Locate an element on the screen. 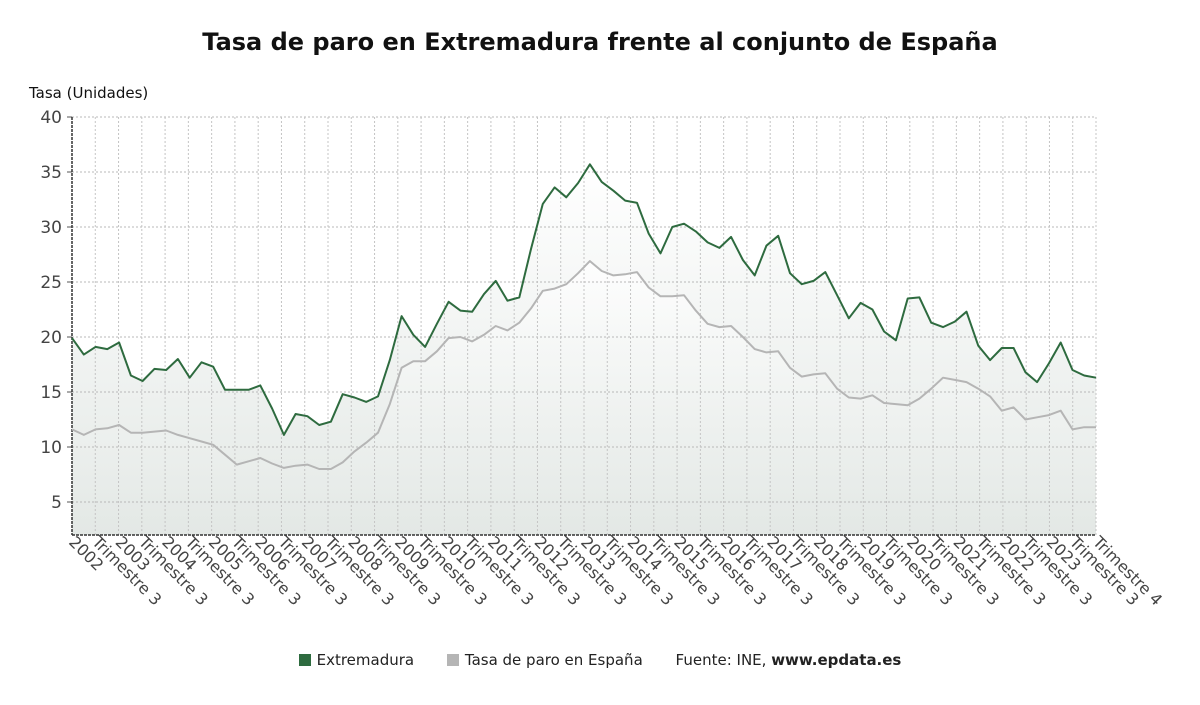  y-tick-label-40: 40 is located at coordinates (51, 118).